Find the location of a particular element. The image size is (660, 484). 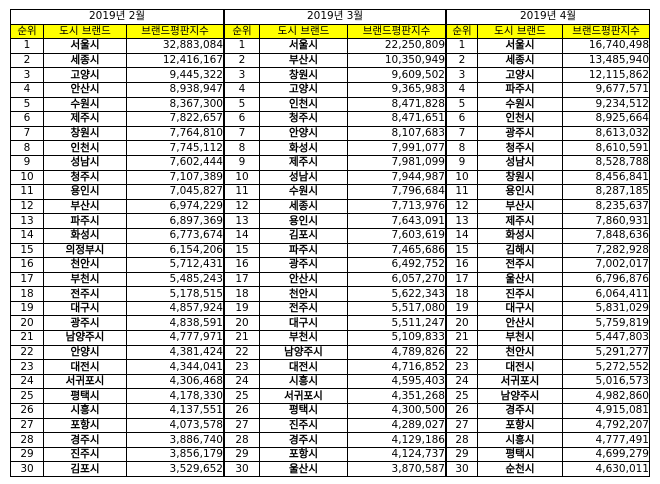

city-cell: 천안시 is located at coordinates (520, 352).